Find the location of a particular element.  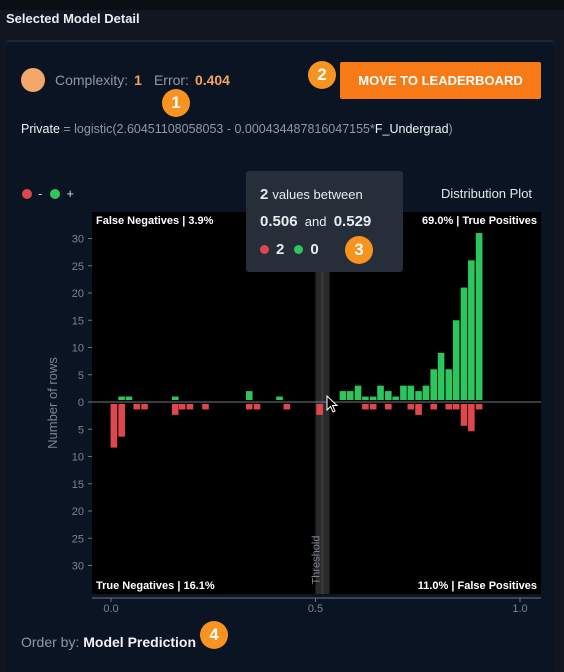

error-label: Error: is located at coordinates (171, 80).